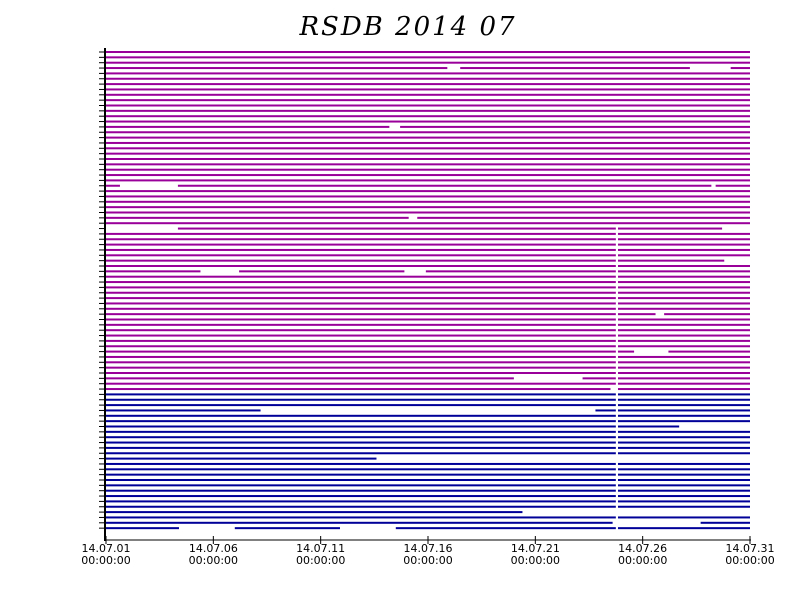 The height and width of the screenshot is (612, 792). What do you see at coordinates (407, 27) in the screenshot?
I see `chart-title: RSDB 2014 07` at bounding box center [407, 27].